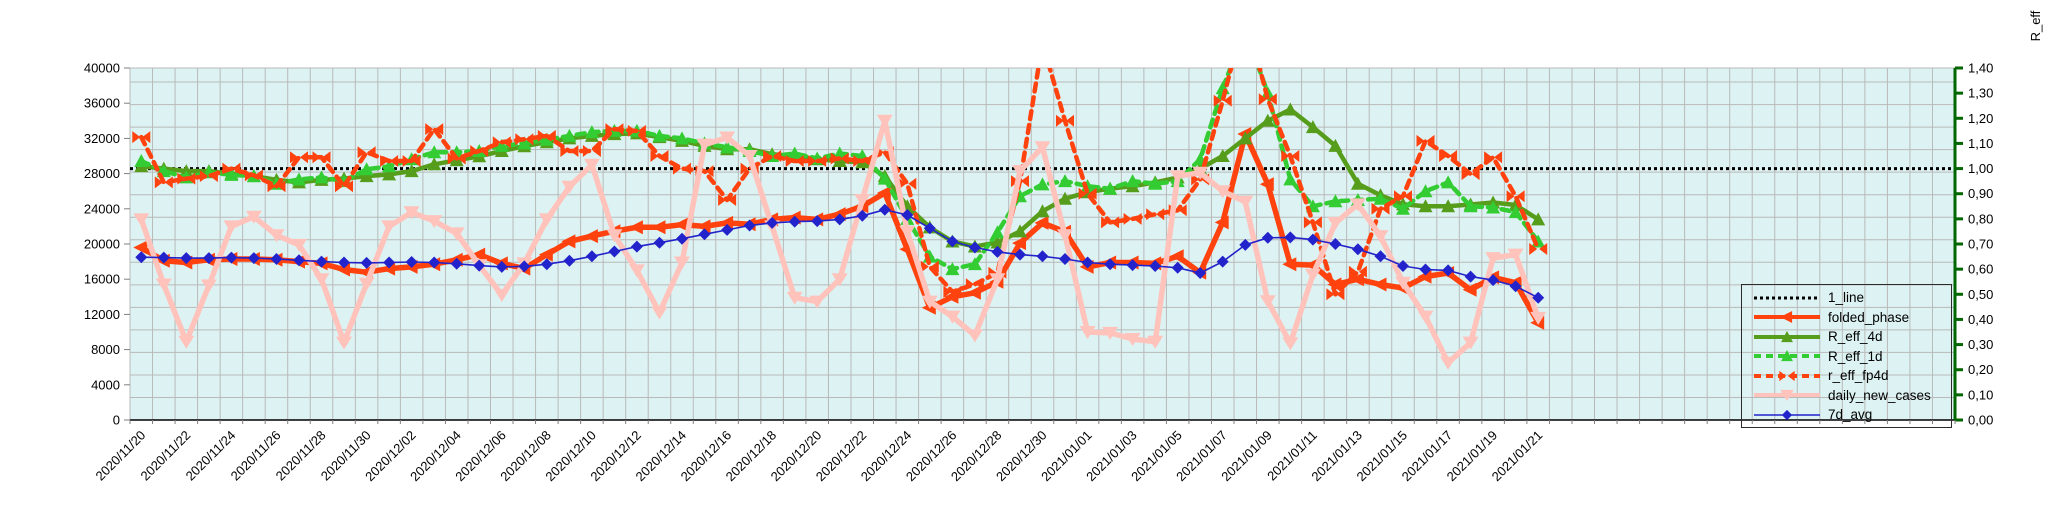 The image size is (2048, 527). Describe the element at coordinates (1787, 395) in the screenshot. I see `legend-sample-daily_new_cases` at that location.